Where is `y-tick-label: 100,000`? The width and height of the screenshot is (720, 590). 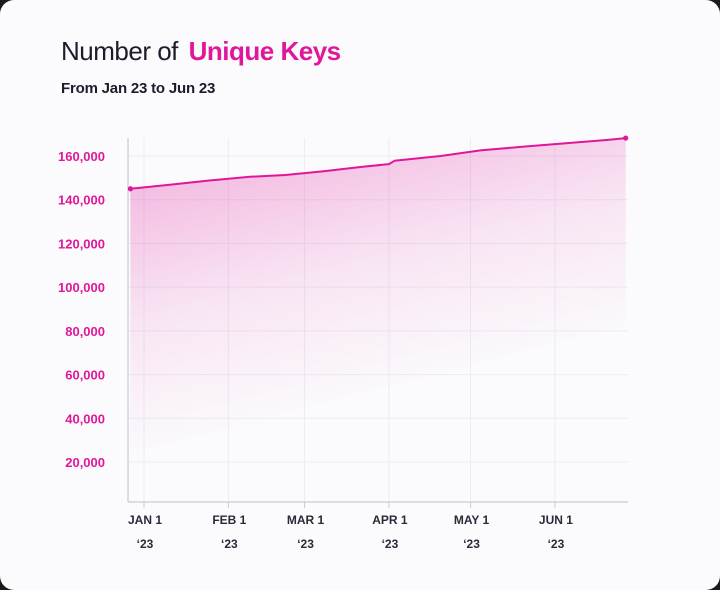
y-tick-label: 100,000 is located at coordinates (81, 287).